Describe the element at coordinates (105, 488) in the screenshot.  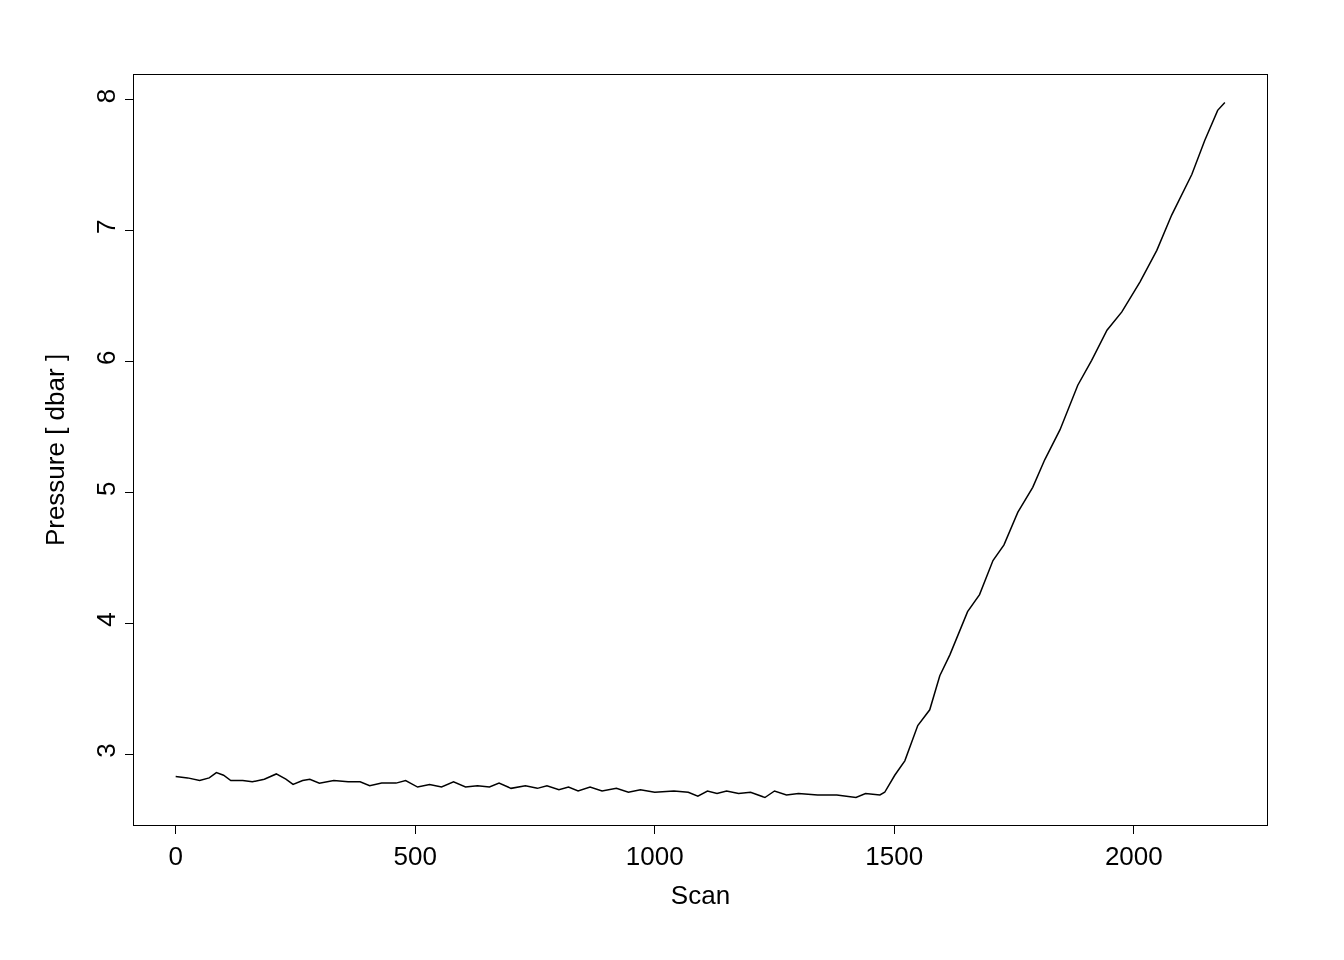
I see `y-tick-label: 5` at that location.